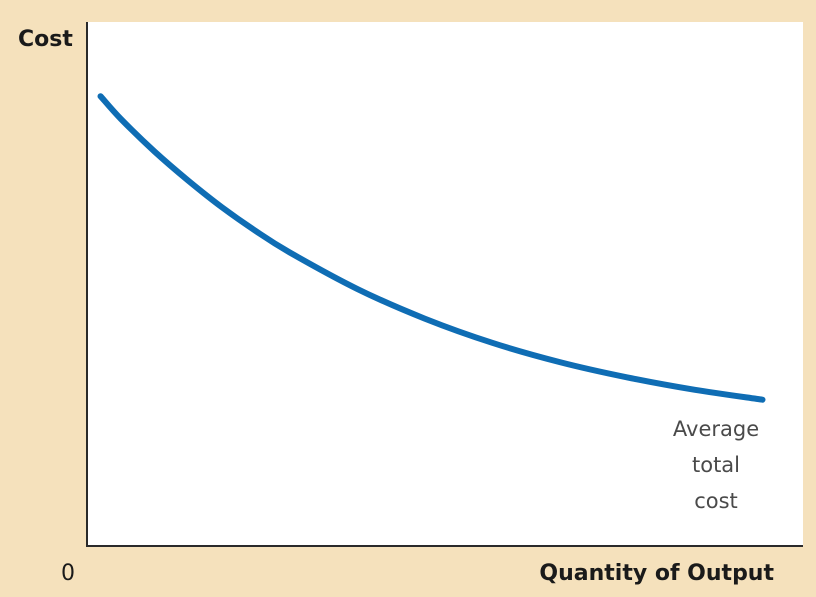 This screenshot has width=816, height=597. What do you see at coordinates (716, 429) in the screenshot?
I see `curve-label-line-1: Average` at bounding box center [716, 429].